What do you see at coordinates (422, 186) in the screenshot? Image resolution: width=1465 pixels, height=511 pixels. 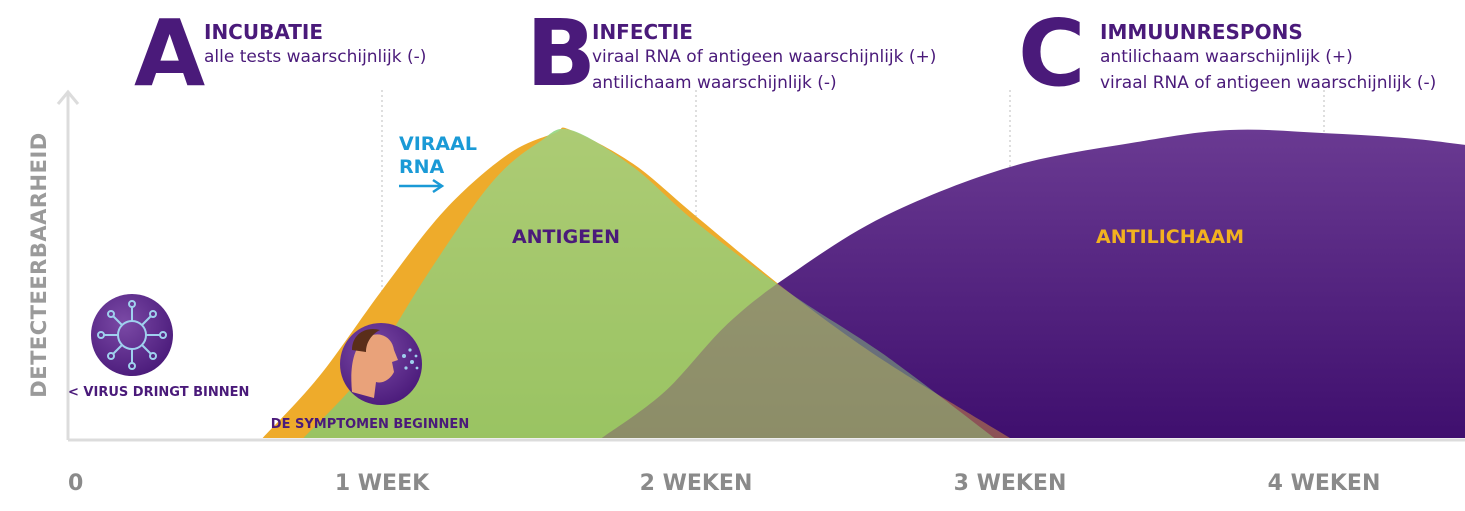 I see `arrow-right-icon` at bounding box center [422, 186].